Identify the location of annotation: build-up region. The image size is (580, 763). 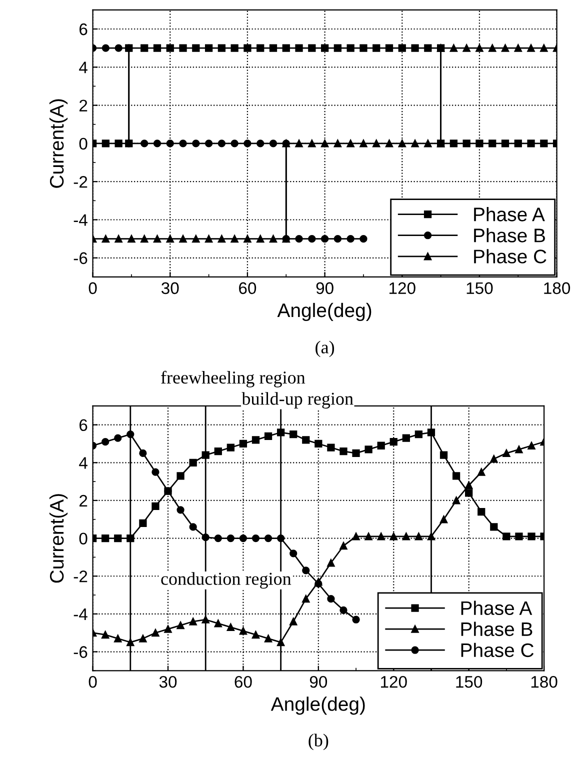
(298, 400).